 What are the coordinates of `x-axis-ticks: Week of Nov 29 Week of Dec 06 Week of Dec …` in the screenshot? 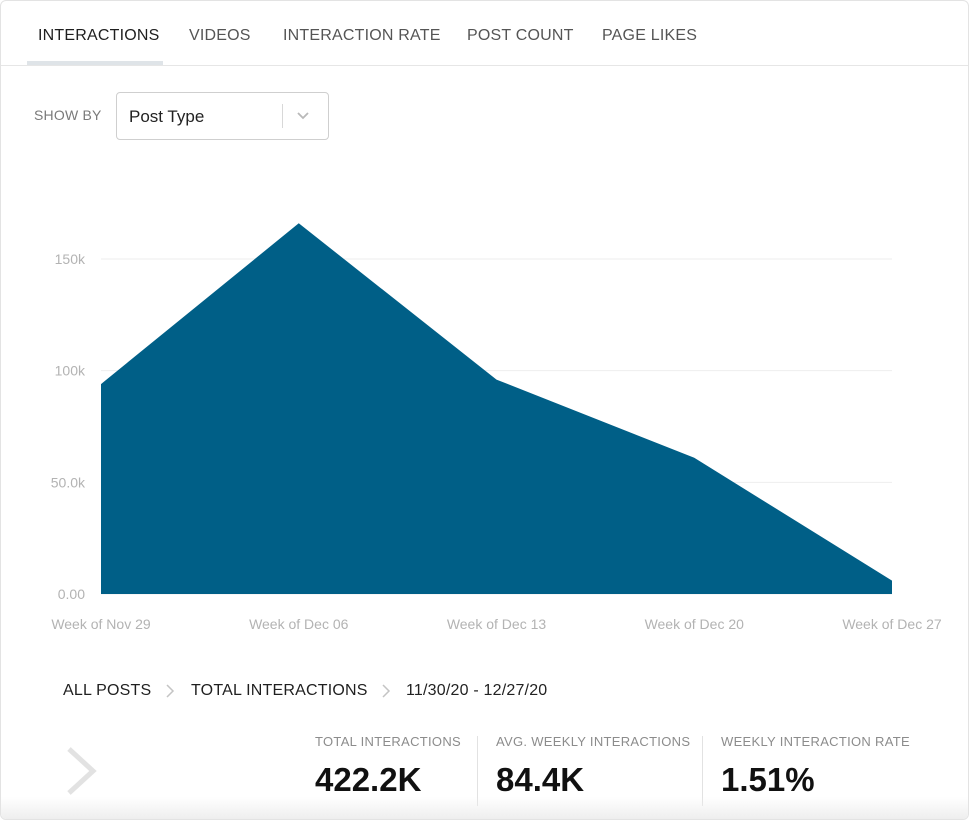 It's located at (496, 624).